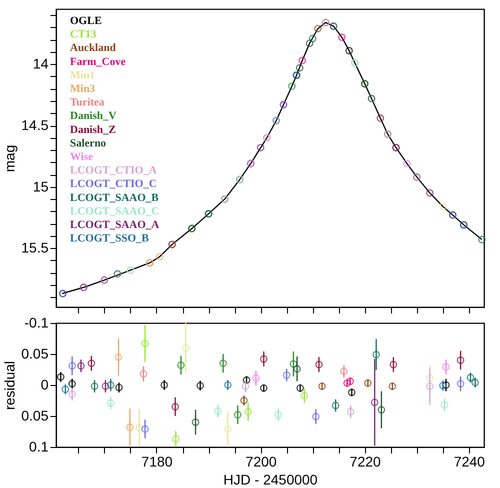 The height and width of the screenshot is (488, 500). What do you see at coordinates (110, 238) in the screenshot?
I see `text: LCOGT_SSO_B` at bounding box center [110, 238].